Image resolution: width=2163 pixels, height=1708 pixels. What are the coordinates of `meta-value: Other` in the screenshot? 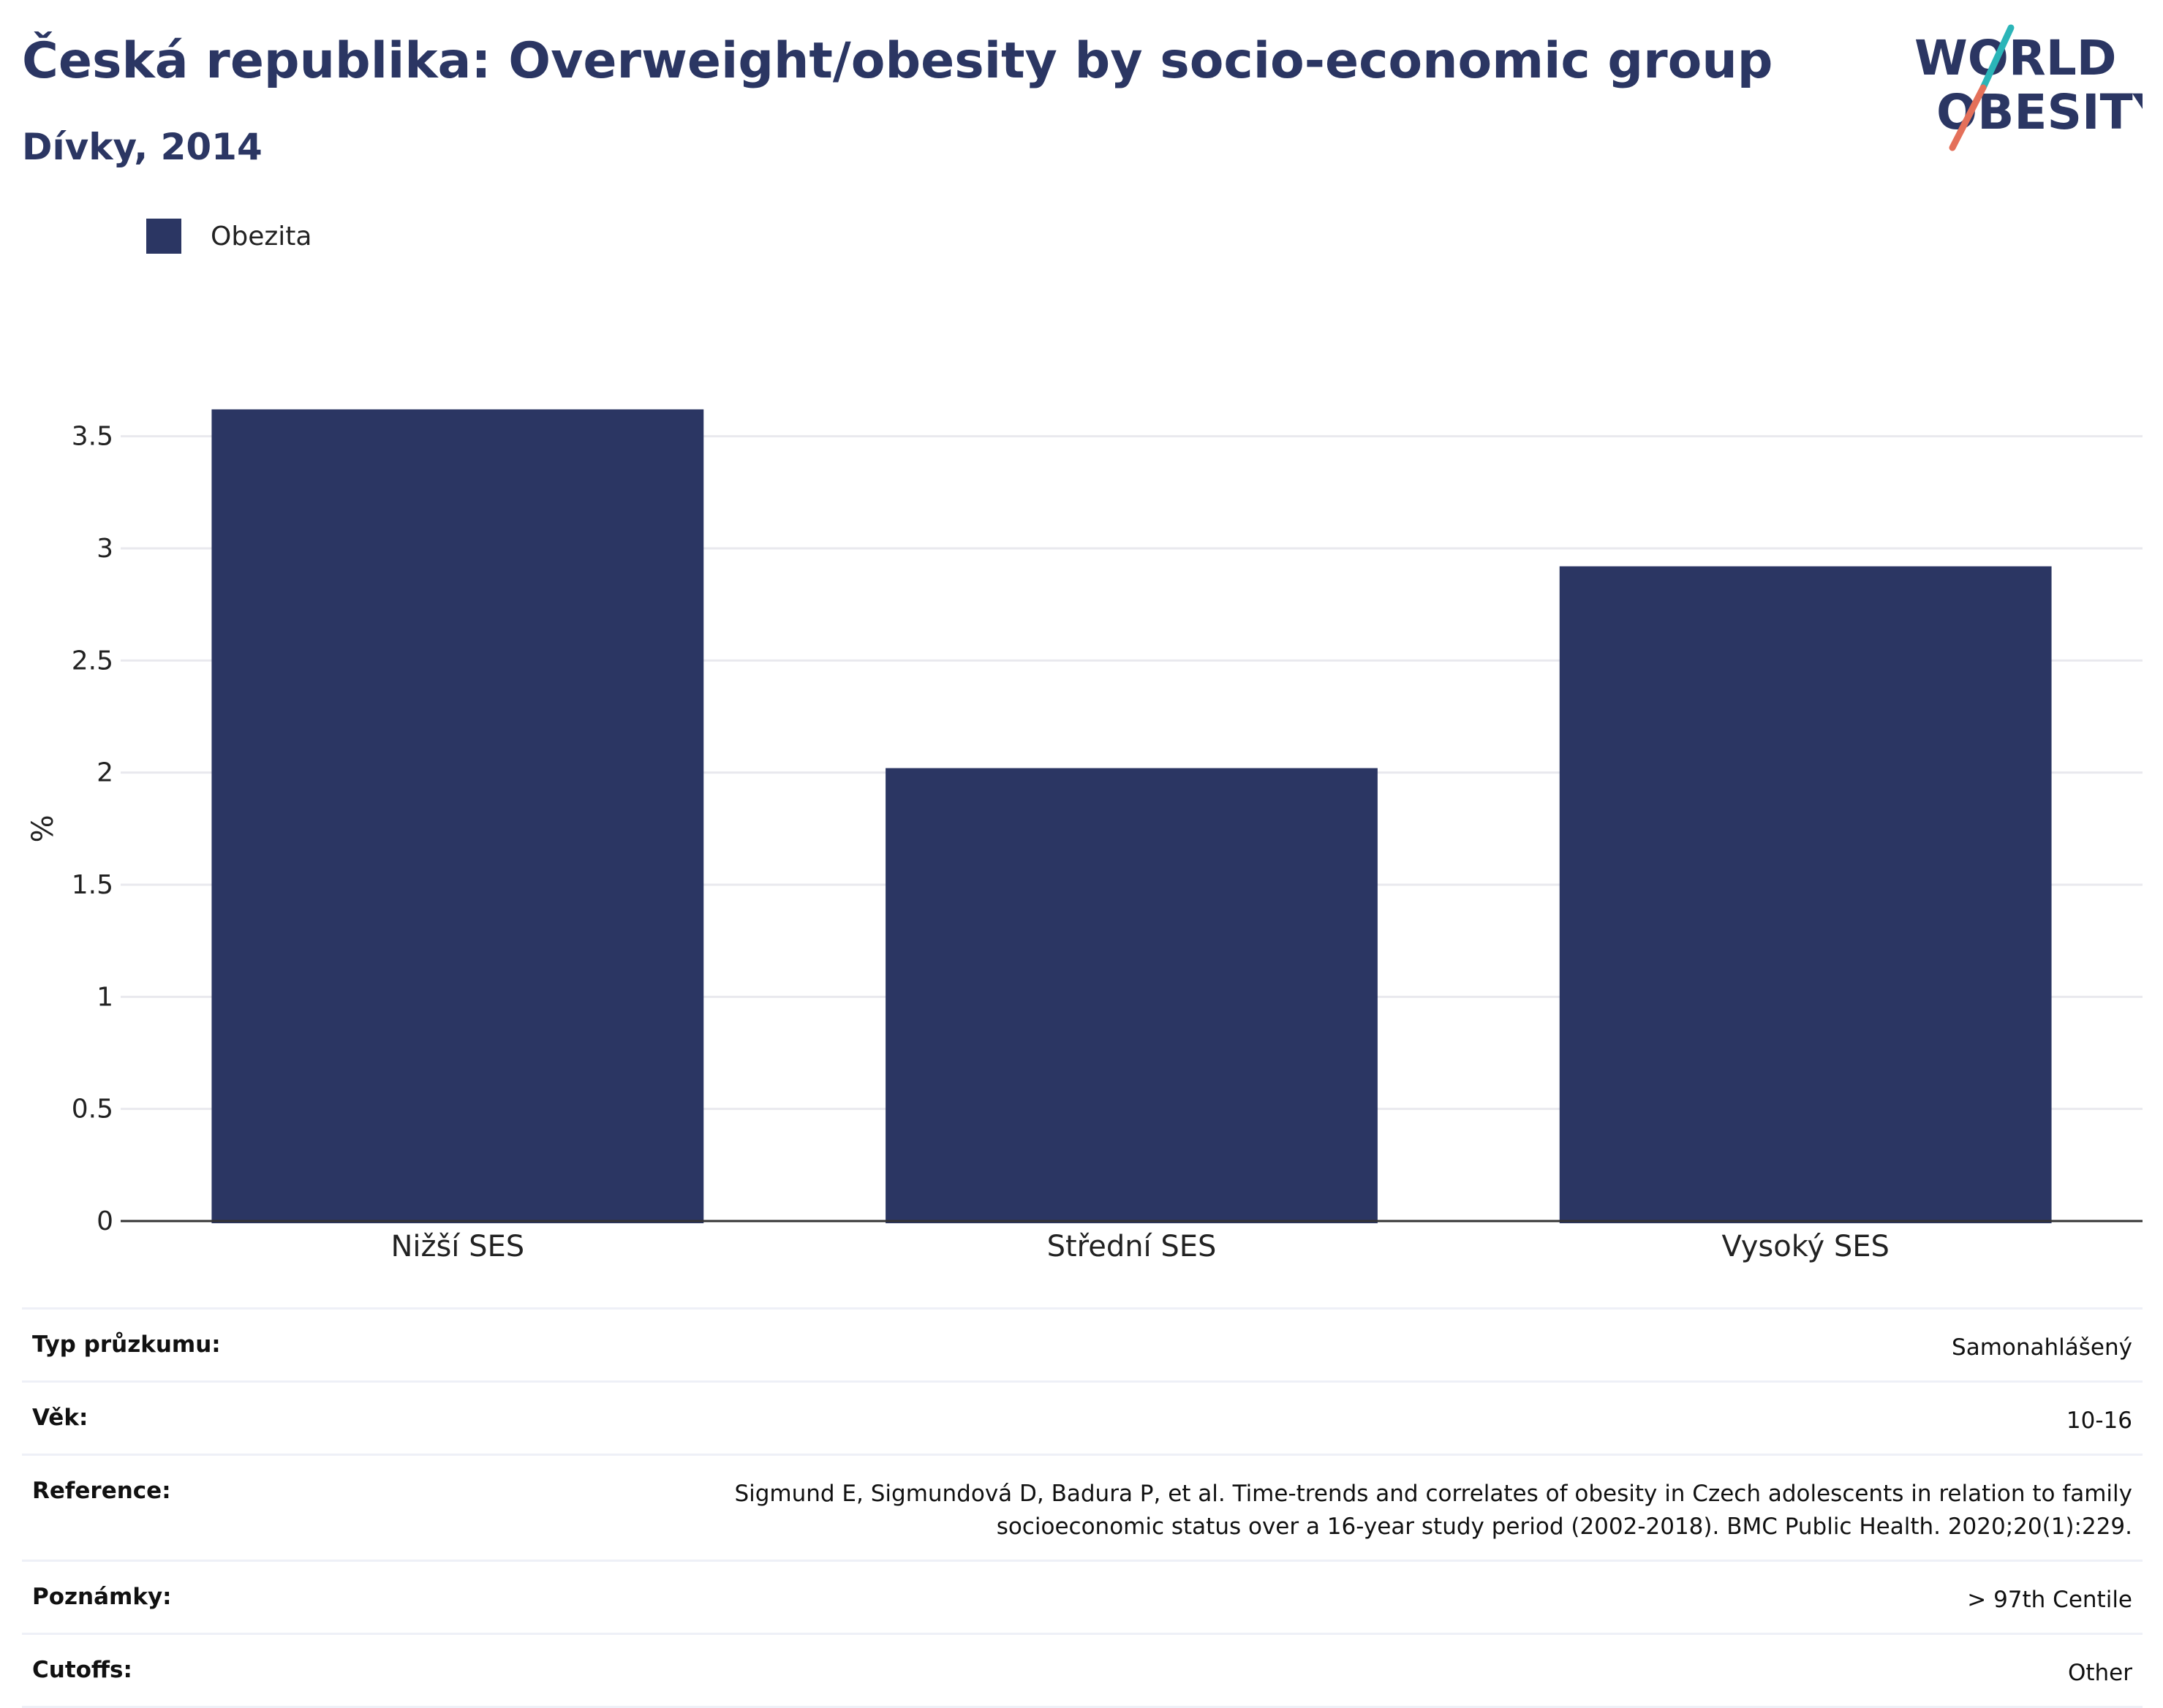 It's located at (2100, 1673).